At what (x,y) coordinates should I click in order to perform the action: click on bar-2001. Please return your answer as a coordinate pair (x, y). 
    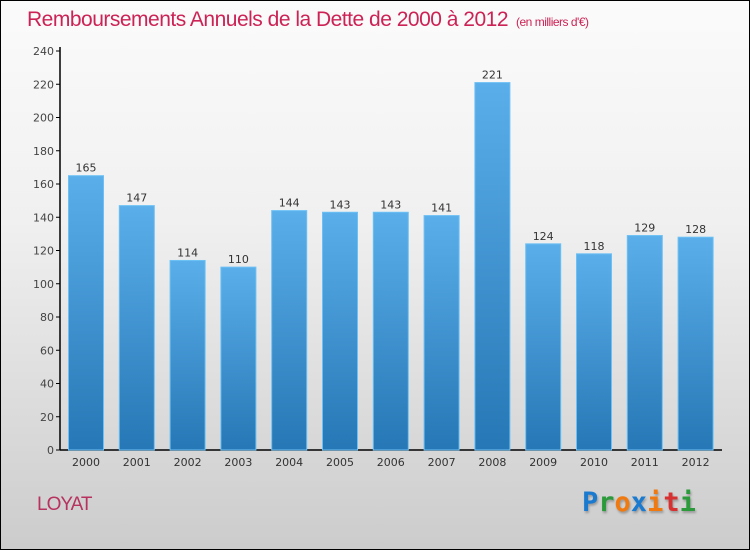
    Looking at the image, I should click on (136, 328).